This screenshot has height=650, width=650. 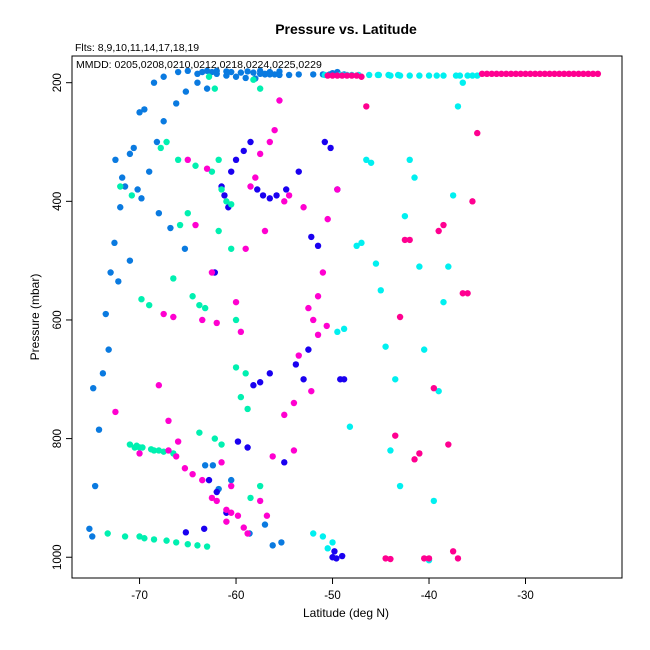 What do you see at coordinates (137, 48) in the screenshot?
I see `chart-subtitle: Flts: 8,9,10,11,14,17,18,19` at bounding box center [137, 48].